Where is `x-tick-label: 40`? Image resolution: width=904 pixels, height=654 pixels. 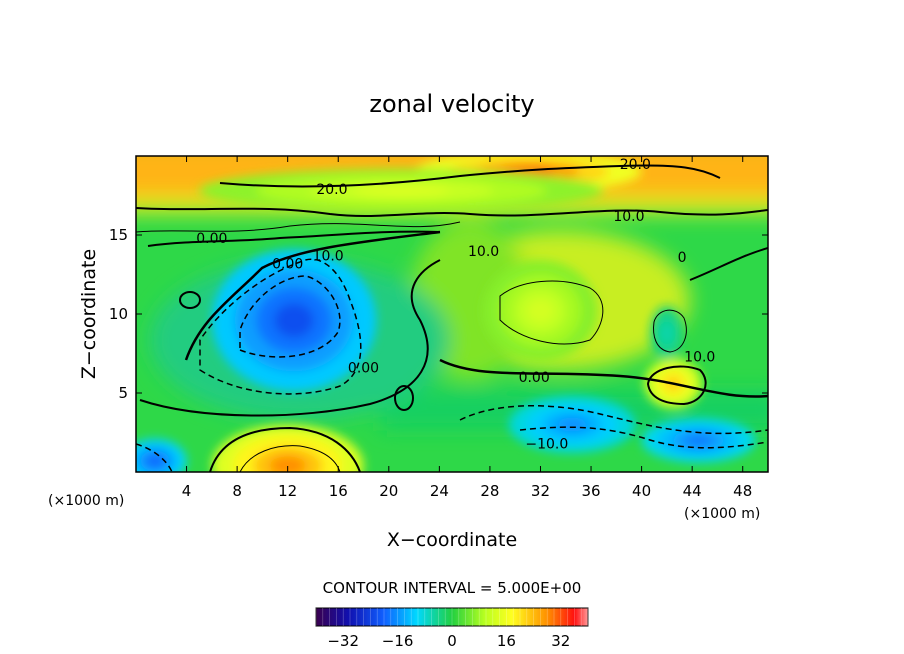
x-tick-label: 40 is located at coordinates (641, 491).